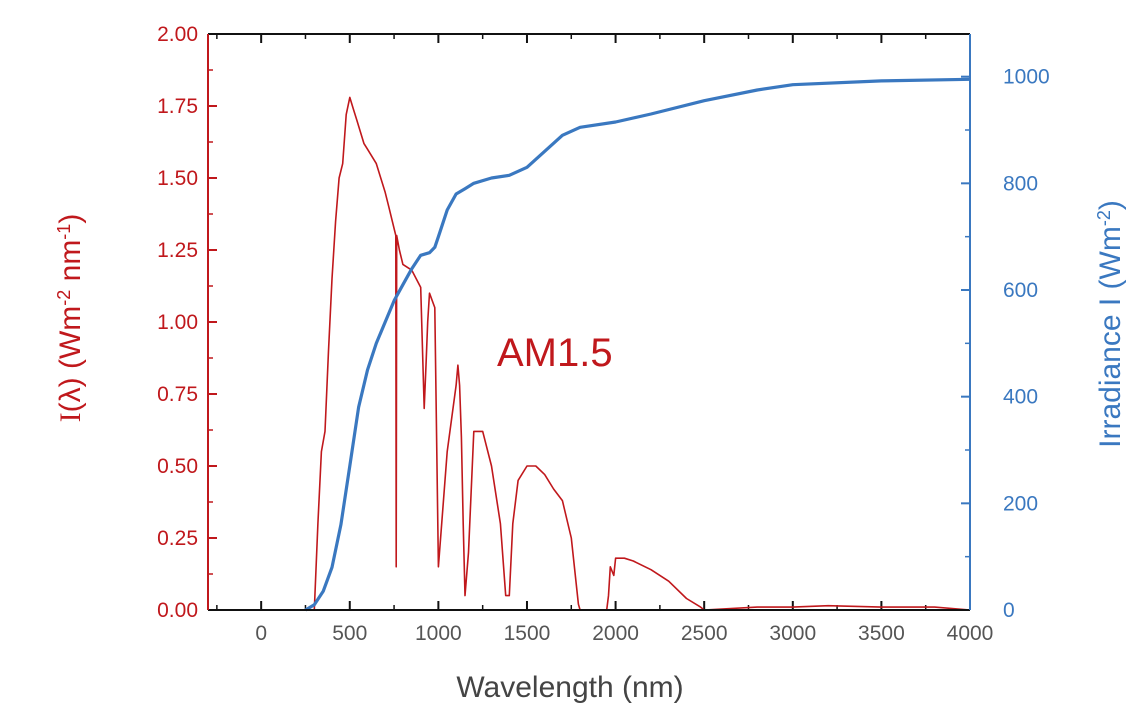 The height and width of the screenshot is (718, 1142). What do you see at coordinates (1026, 77) in the screenshot?
I see `y-right-tick-label: 1000` at bounding box center [1026, 77].